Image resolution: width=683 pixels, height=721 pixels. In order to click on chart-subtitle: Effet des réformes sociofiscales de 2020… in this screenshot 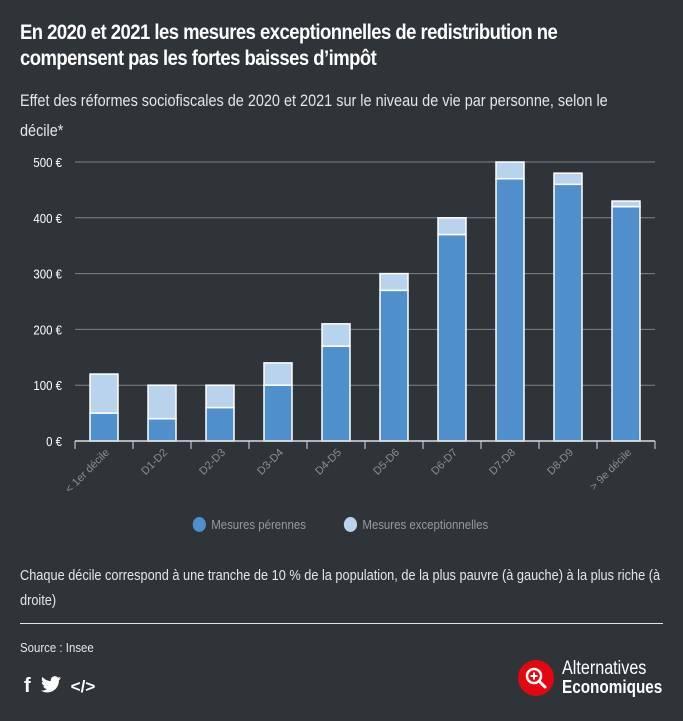, I will do `click(314, 115)`.